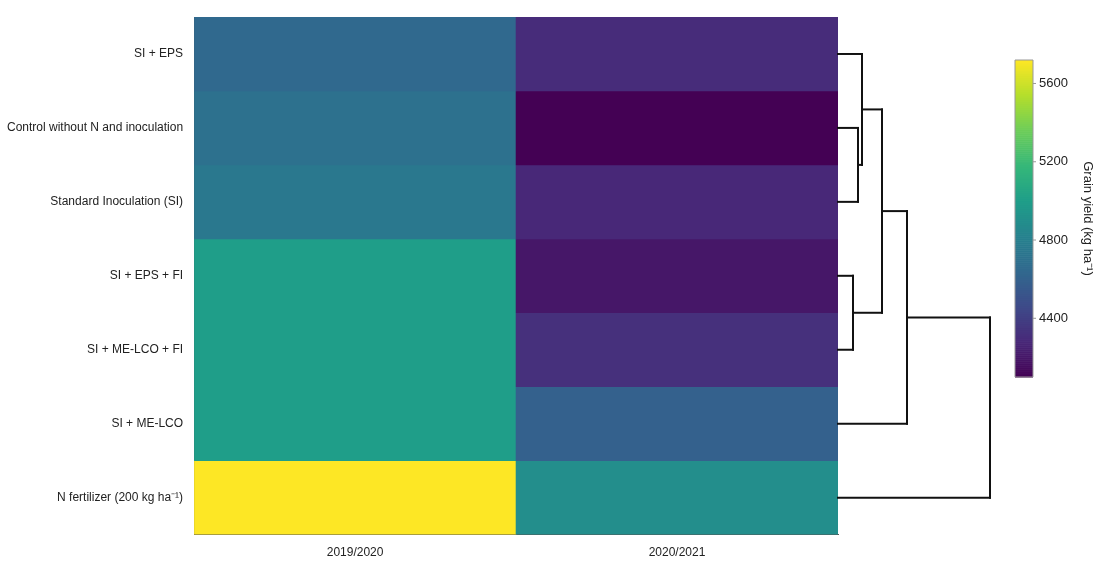  Describe the element at coordinates (135, 349) in the screenshot. I see `y-tick-label: SI + ME-LCO + FI` at that location.